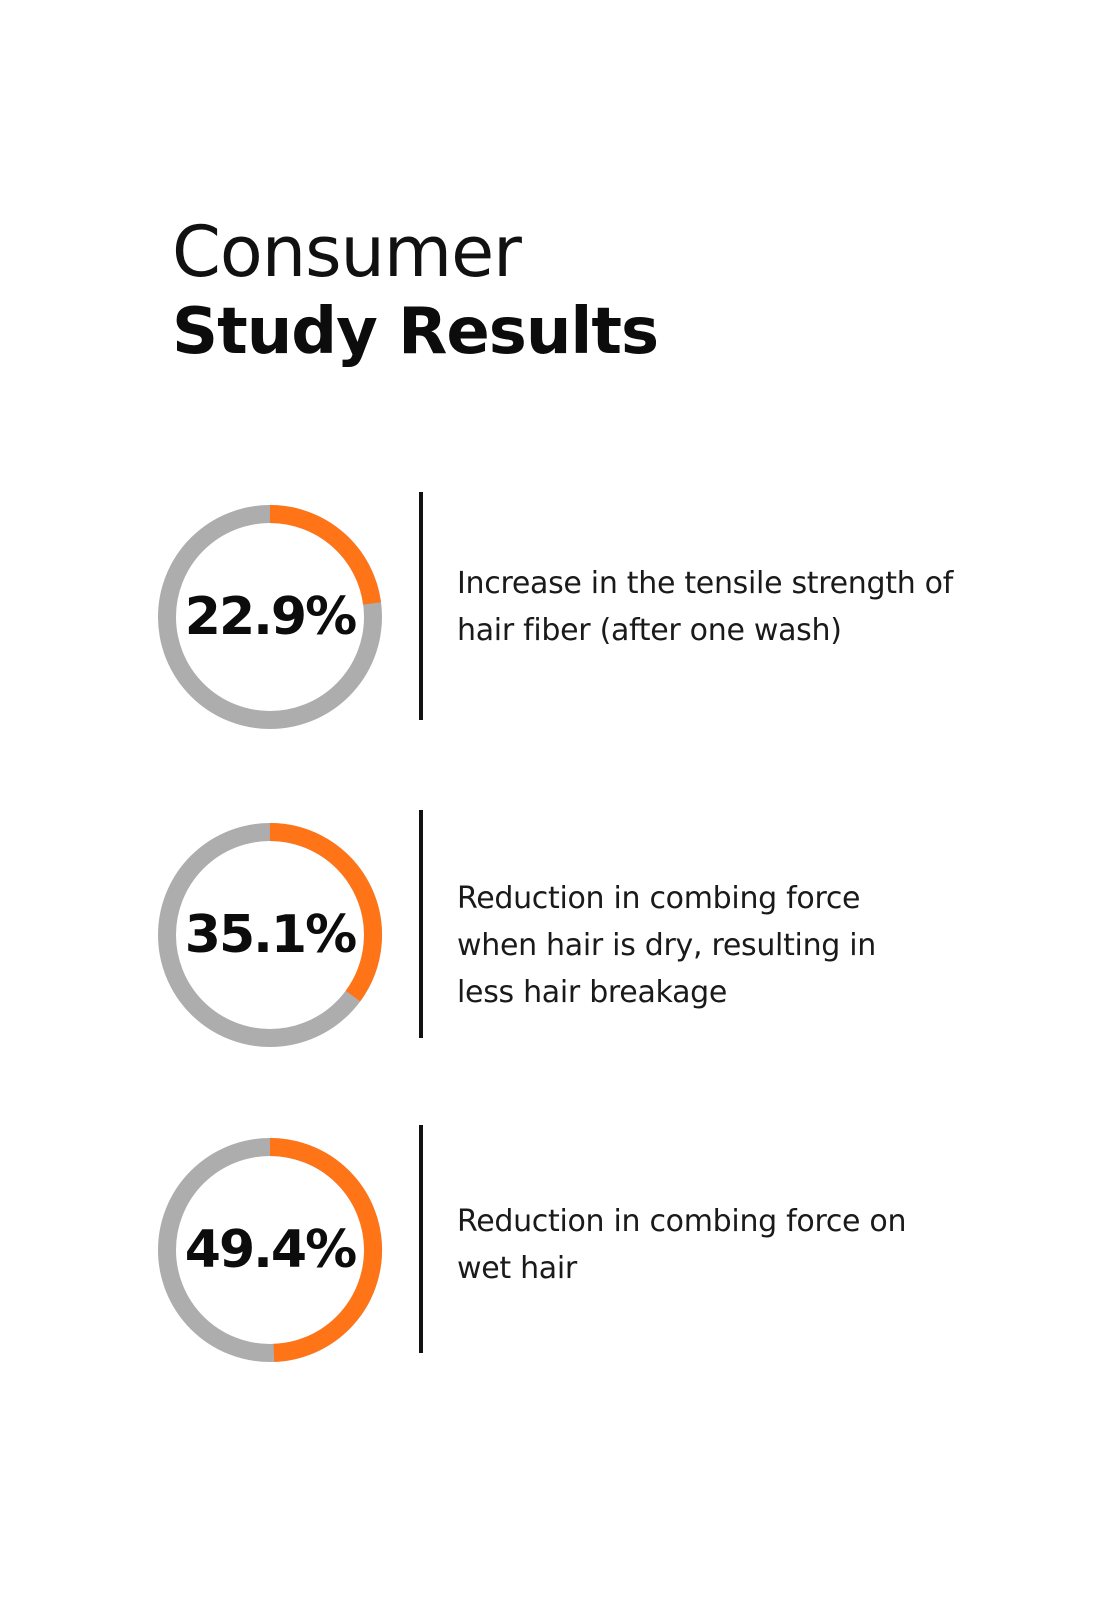  I want to click on description-line: Reduction in combing force on, so click(682, 1221).